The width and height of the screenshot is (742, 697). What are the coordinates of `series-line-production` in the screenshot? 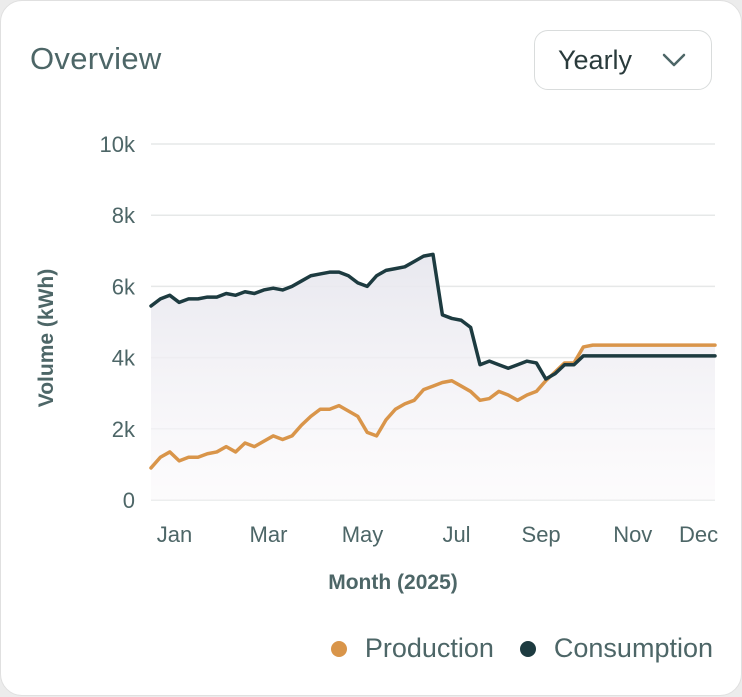 It's located at (433, 406).